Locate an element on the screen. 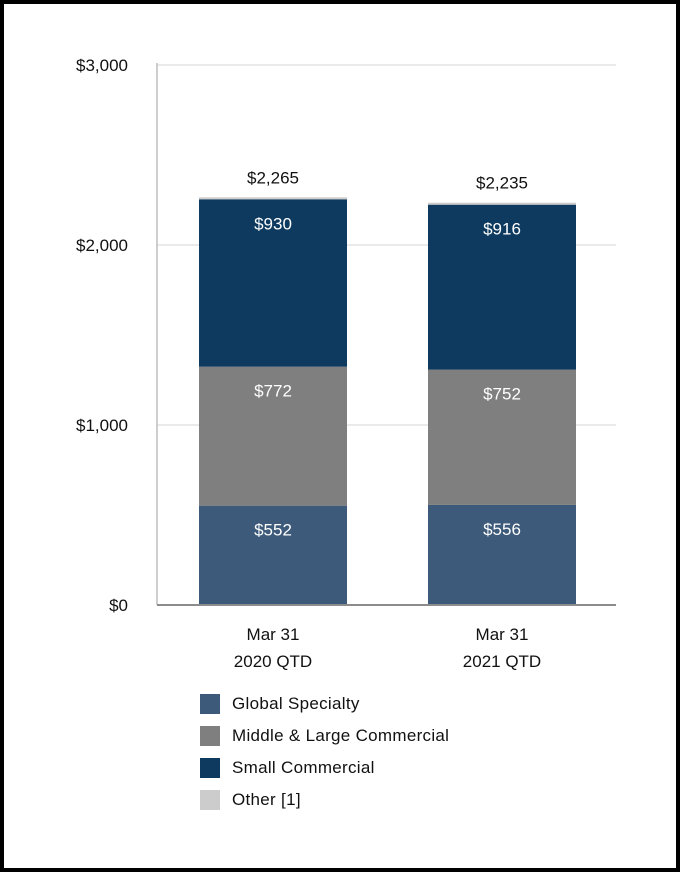 The image size is (680, 872). y-tick-label: $3,000 is located at coordinates (102, 65).